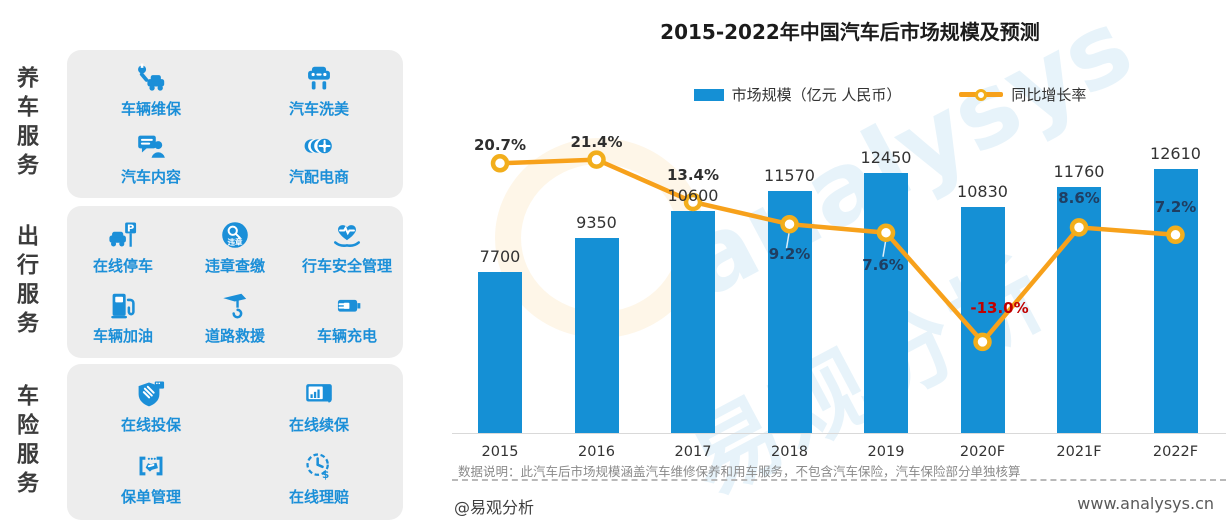  Describe the element at coordinates (1079, 452) in the screenshot. I see `x-axis-label: 2021F` at that location.